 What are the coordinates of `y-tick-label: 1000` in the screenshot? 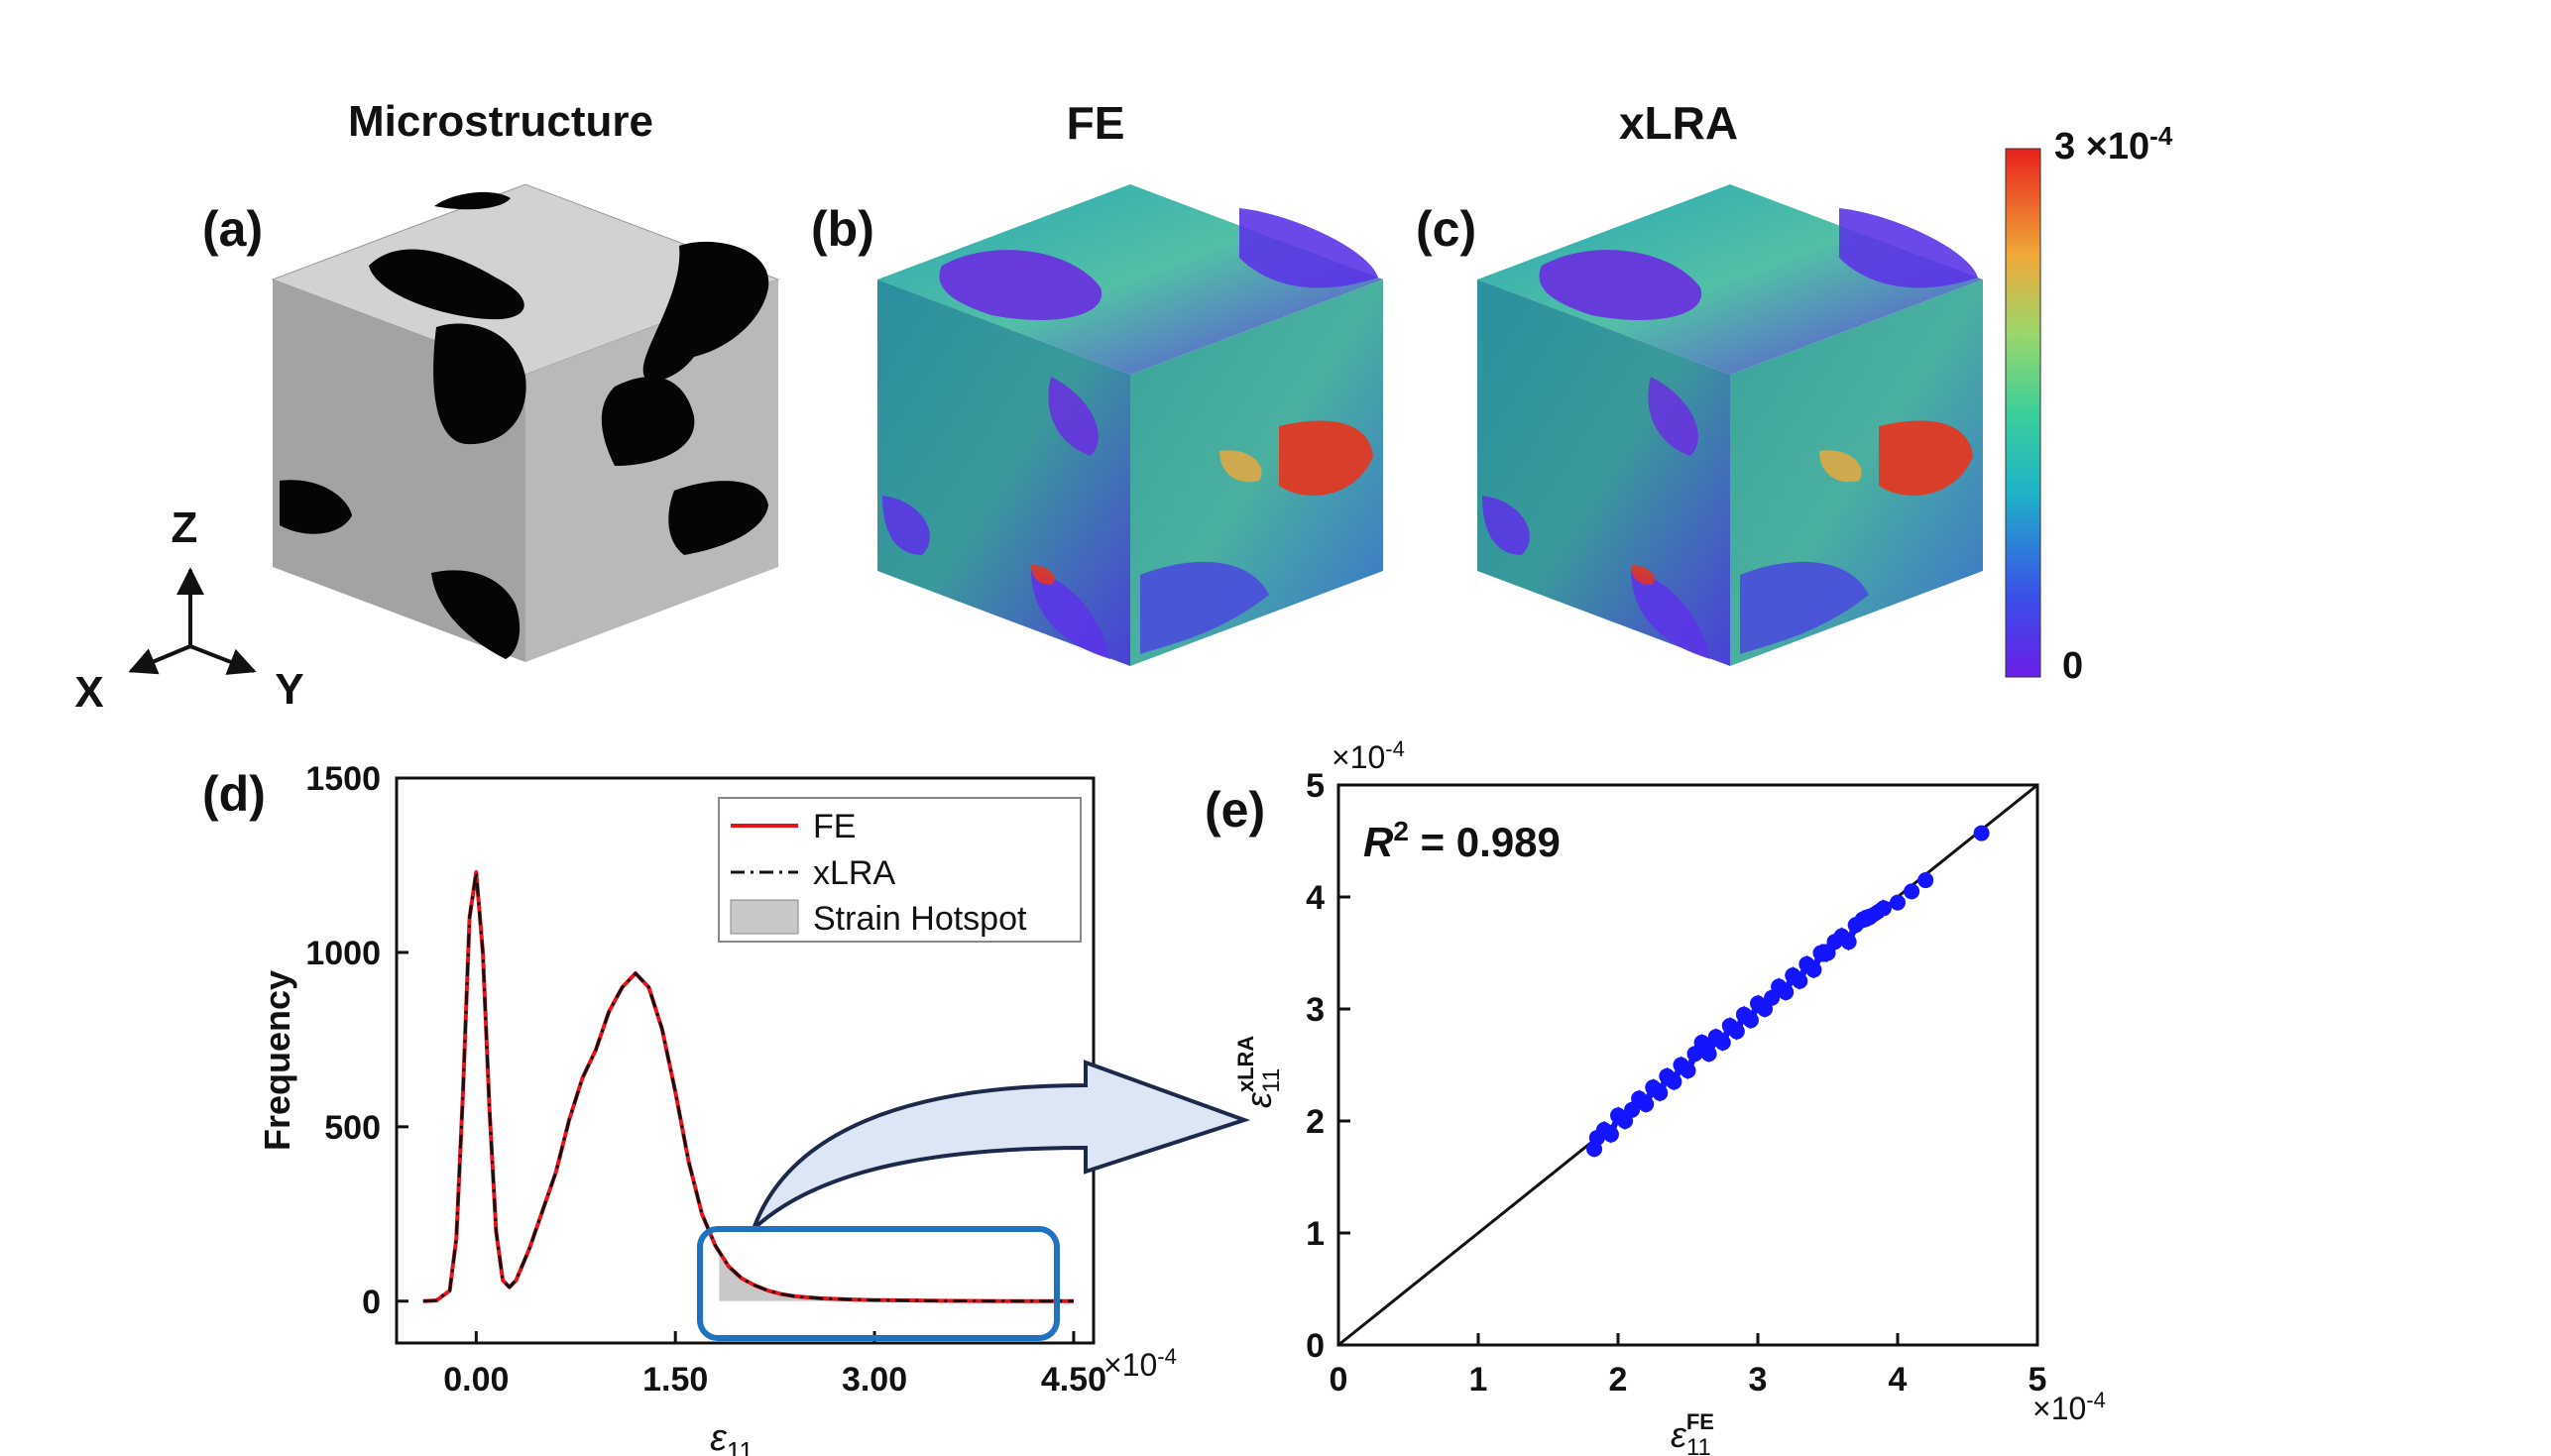 It's located at (343, 953).